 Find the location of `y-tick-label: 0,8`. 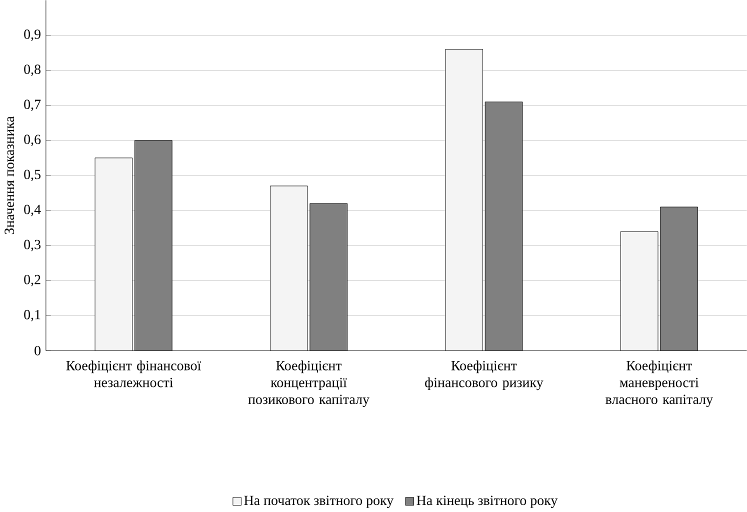

y-tick-label: 0,8 is located at coordinates (32, 70).